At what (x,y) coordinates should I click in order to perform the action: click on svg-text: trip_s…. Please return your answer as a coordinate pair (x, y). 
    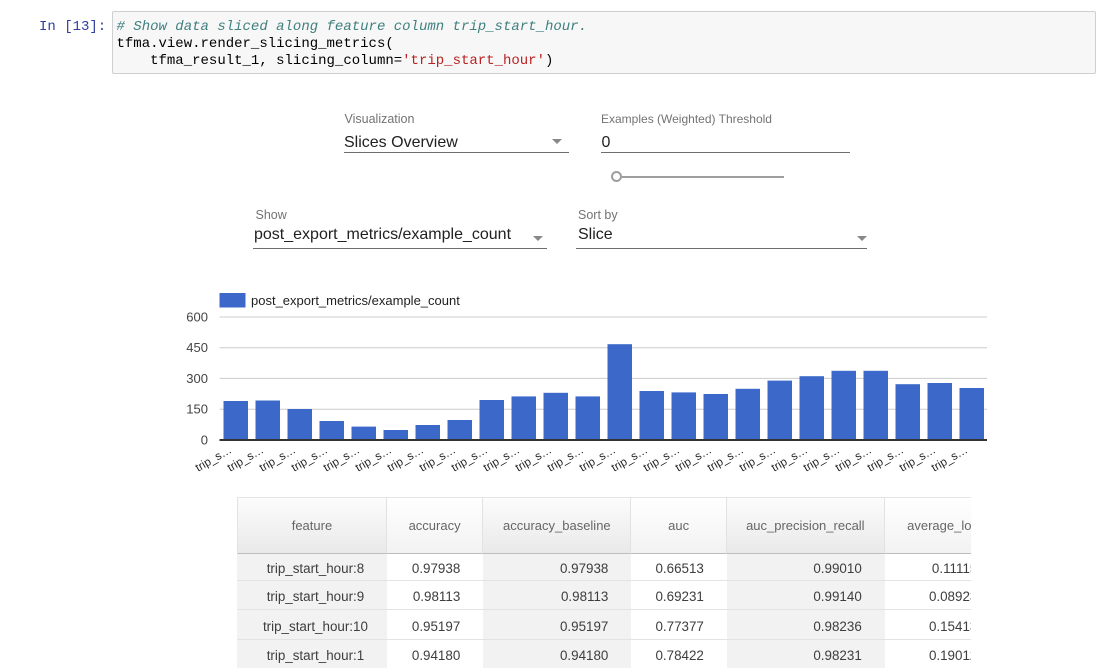
    Looking at the image, I should click on (950, 459).